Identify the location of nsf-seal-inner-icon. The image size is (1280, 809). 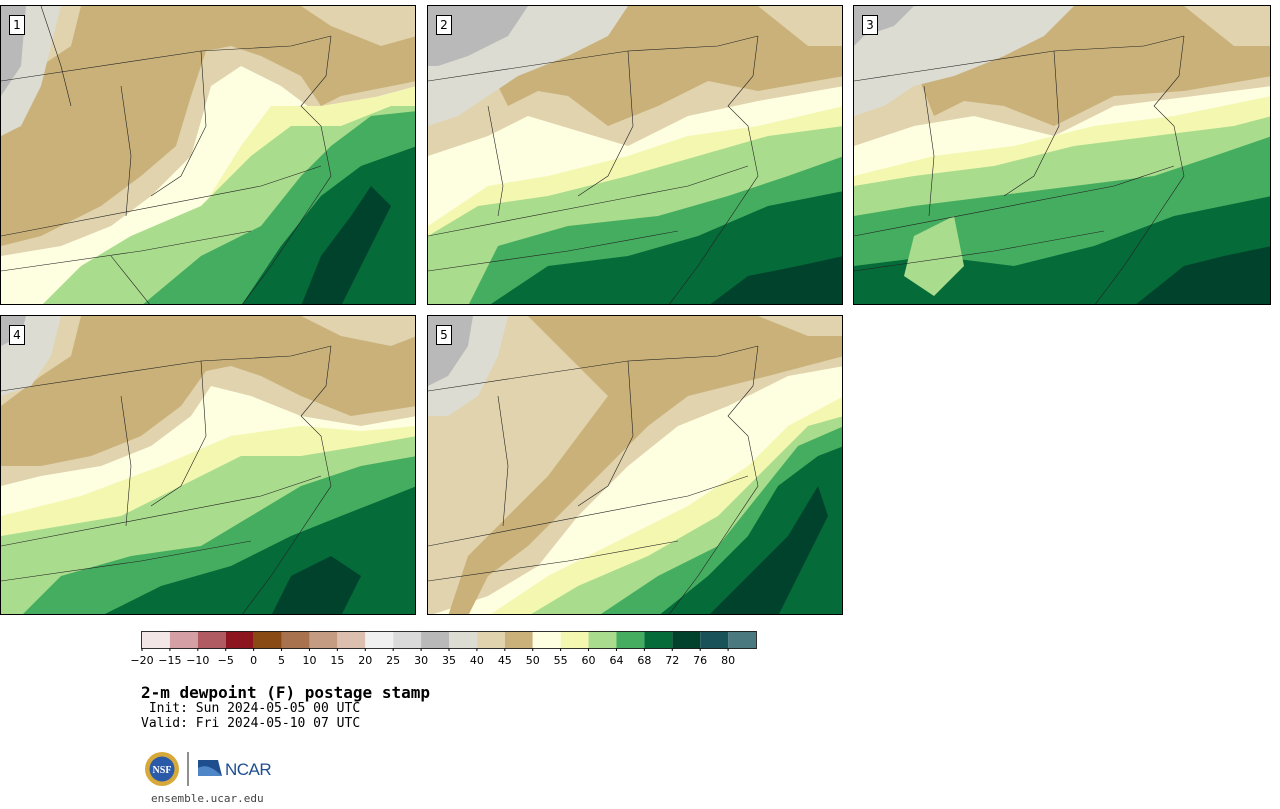
(162, 769).